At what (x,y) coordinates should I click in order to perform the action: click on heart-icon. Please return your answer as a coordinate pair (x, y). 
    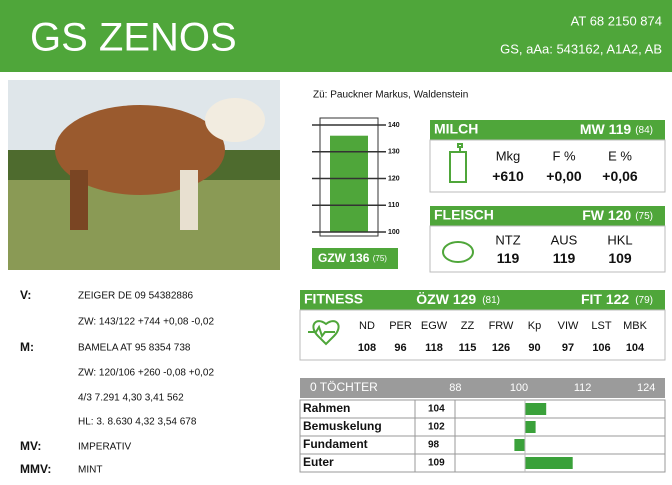
    Looking at the image, I should click on (324, 333).